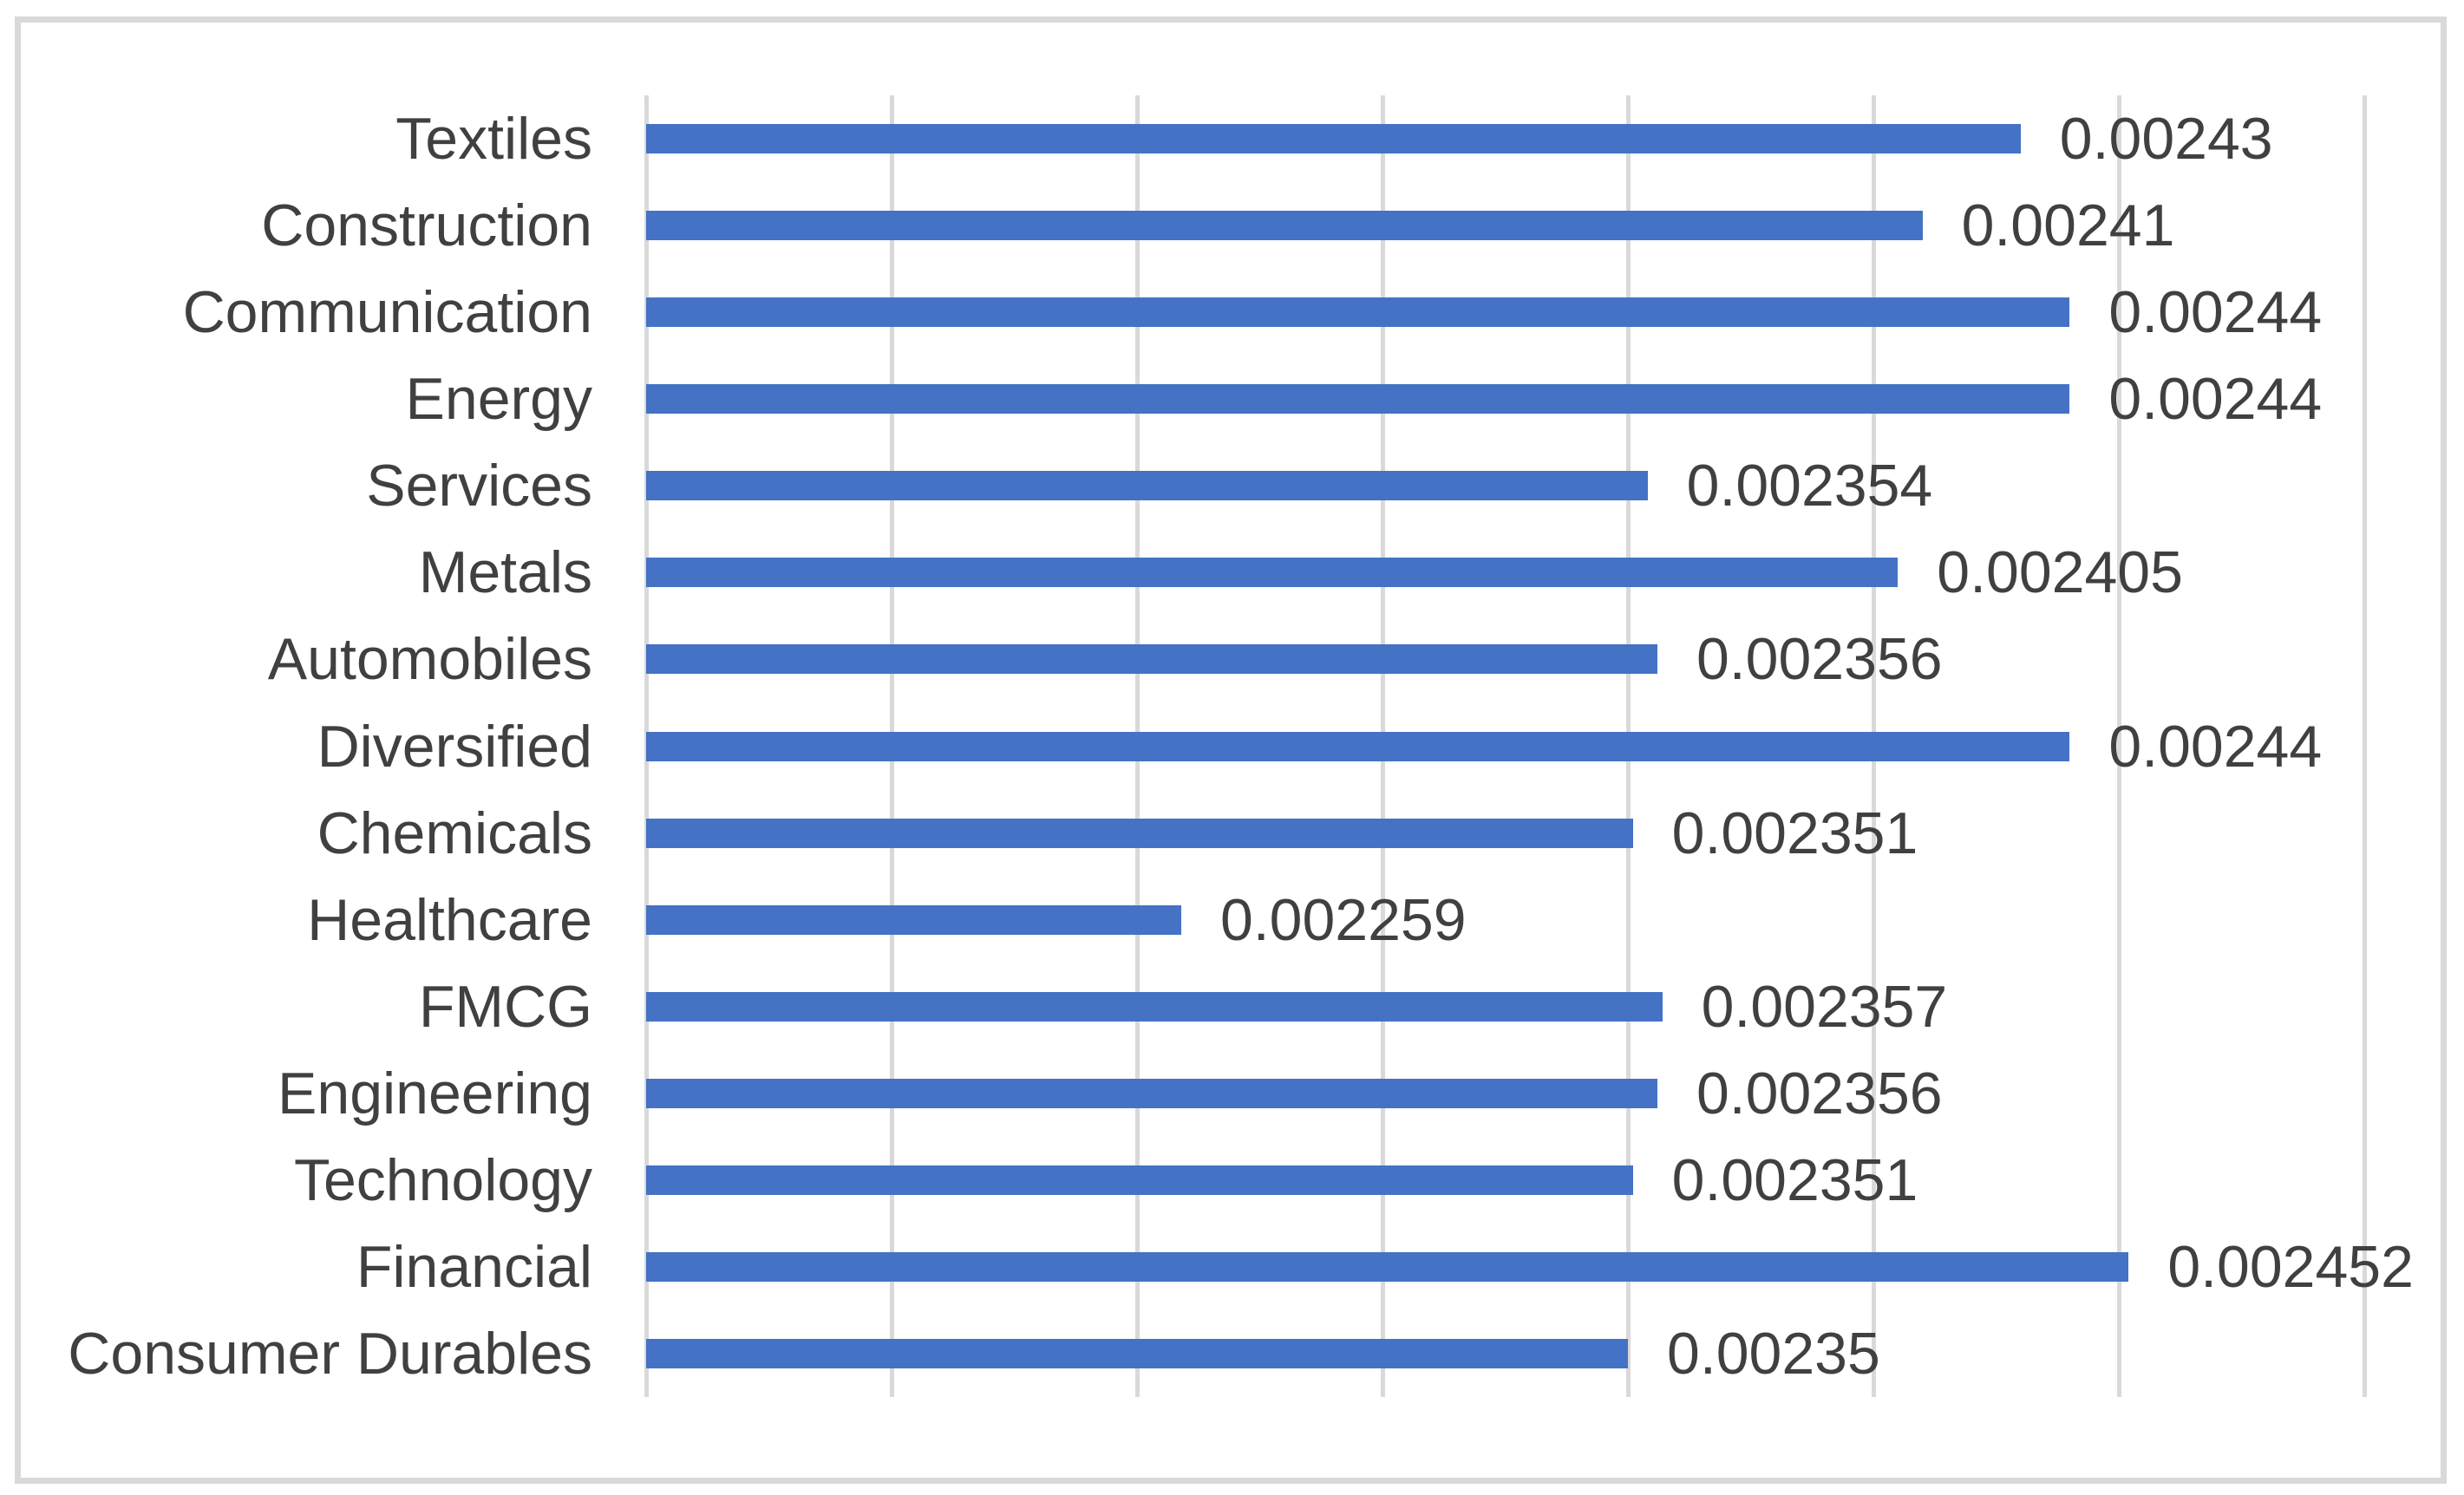  I want to click on category-label: Textiles, so click(493, 139).